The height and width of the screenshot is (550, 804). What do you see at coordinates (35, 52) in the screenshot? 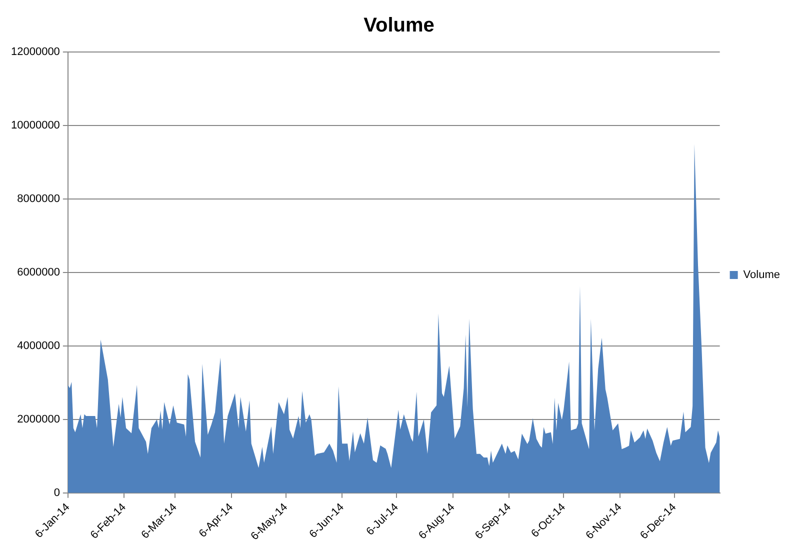
I see `y-tick-label: 12000000` at bounding box center [35, 52].